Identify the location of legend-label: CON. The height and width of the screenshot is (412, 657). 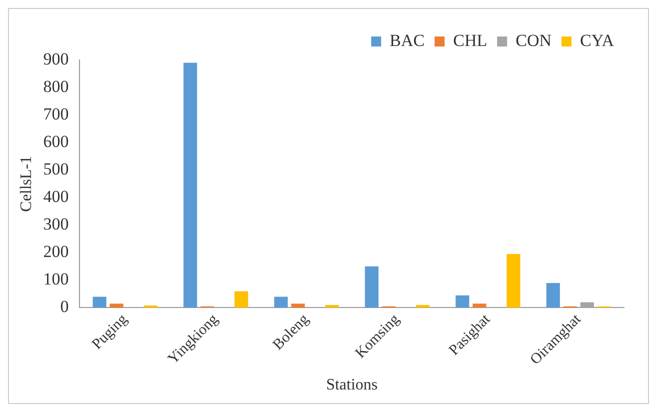
(534, 40).